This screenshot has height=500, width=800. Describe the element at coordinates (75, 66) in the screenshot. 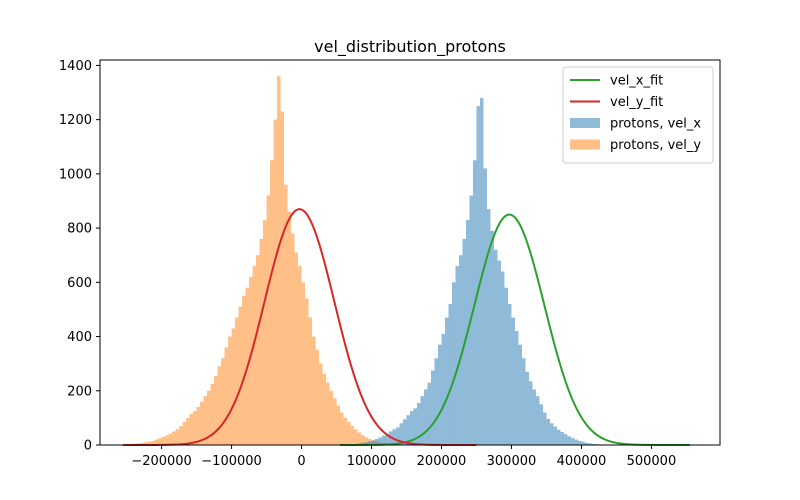

I see `y-tick-label: 1400` at that location.